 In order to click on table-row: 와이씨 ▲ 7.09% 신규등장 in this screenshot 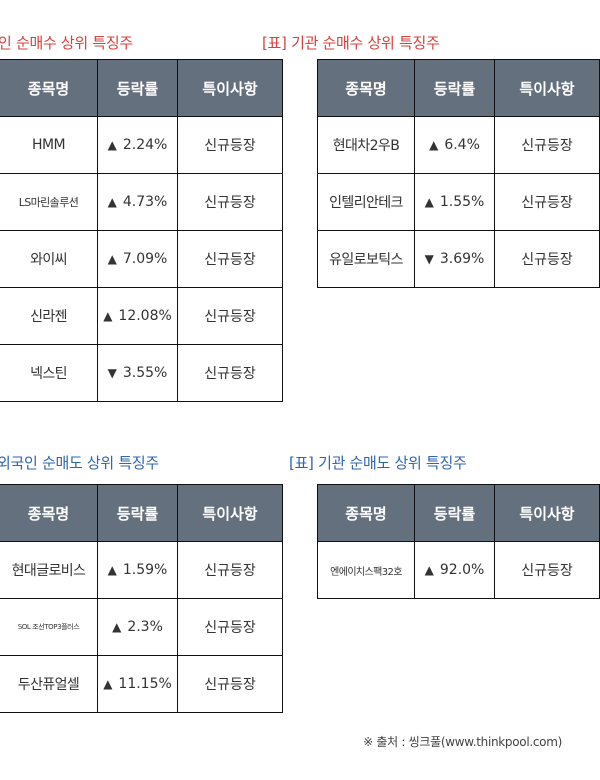, I will do `click(141, 259)`.